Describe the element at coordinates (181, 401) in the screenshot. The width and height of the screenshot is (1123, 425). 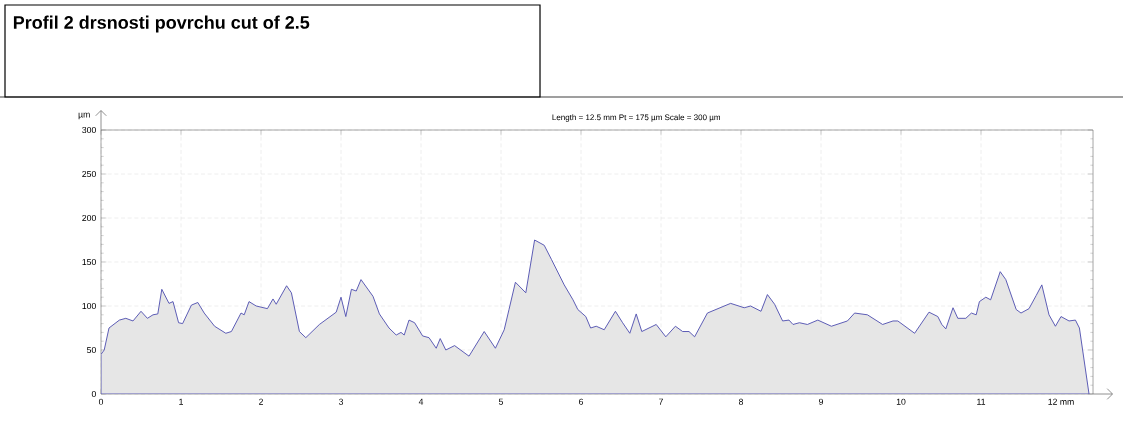
I see `x-tick-label: 1` at that location.